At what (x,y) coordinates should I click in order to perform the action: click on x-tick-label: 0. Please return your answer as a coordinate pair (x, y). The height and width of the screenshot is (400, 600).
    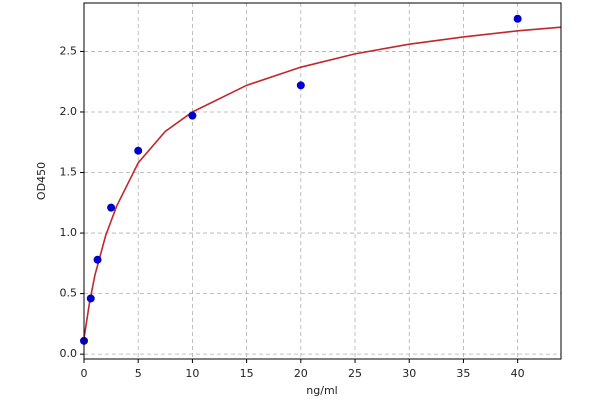
    Looking at the image, I should click on (84, 373).